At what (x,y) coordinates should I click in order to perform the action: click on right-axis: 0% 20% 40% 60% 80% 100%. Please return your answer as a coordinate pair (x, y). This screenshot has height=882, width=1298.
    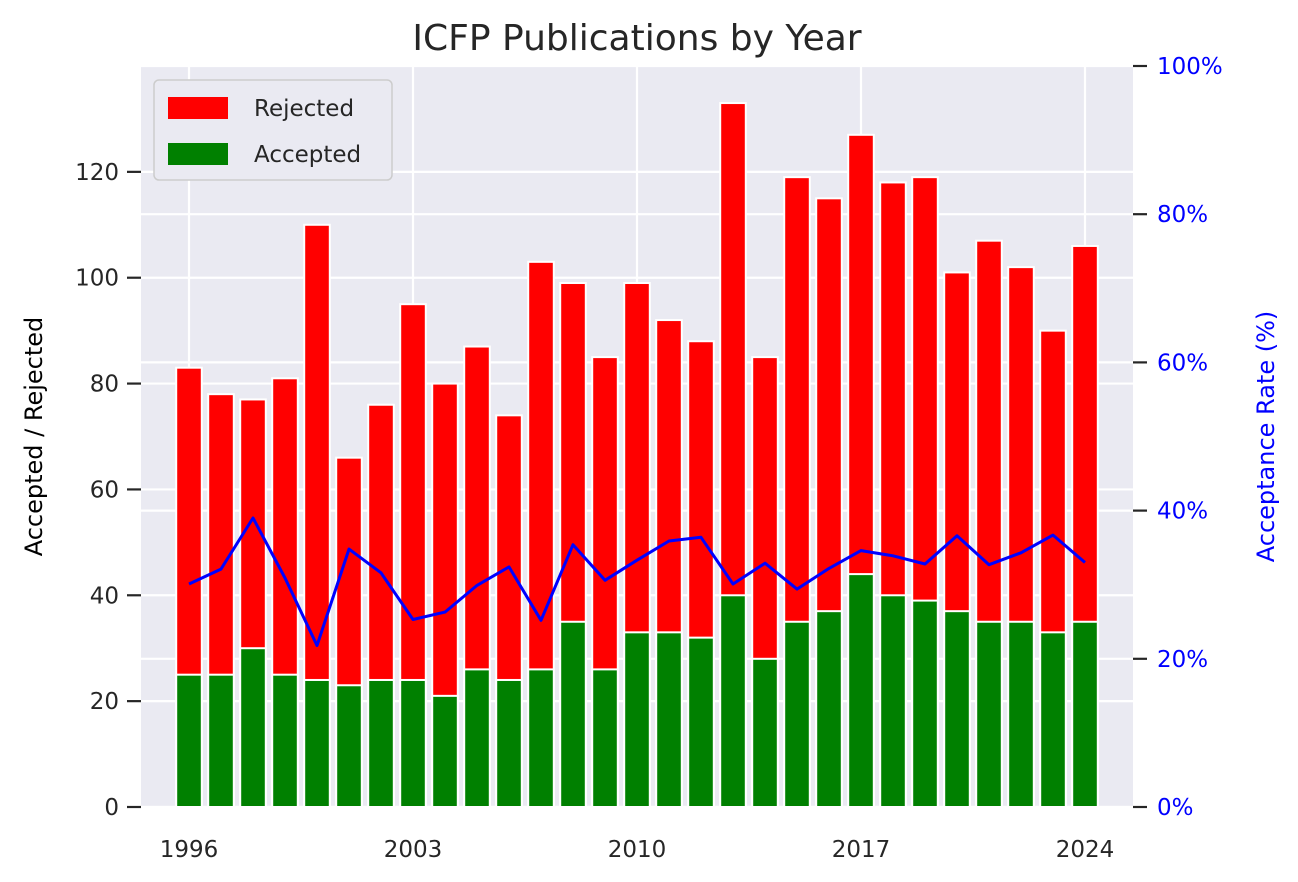
    Looking at the image, I should click on (1178, 437).